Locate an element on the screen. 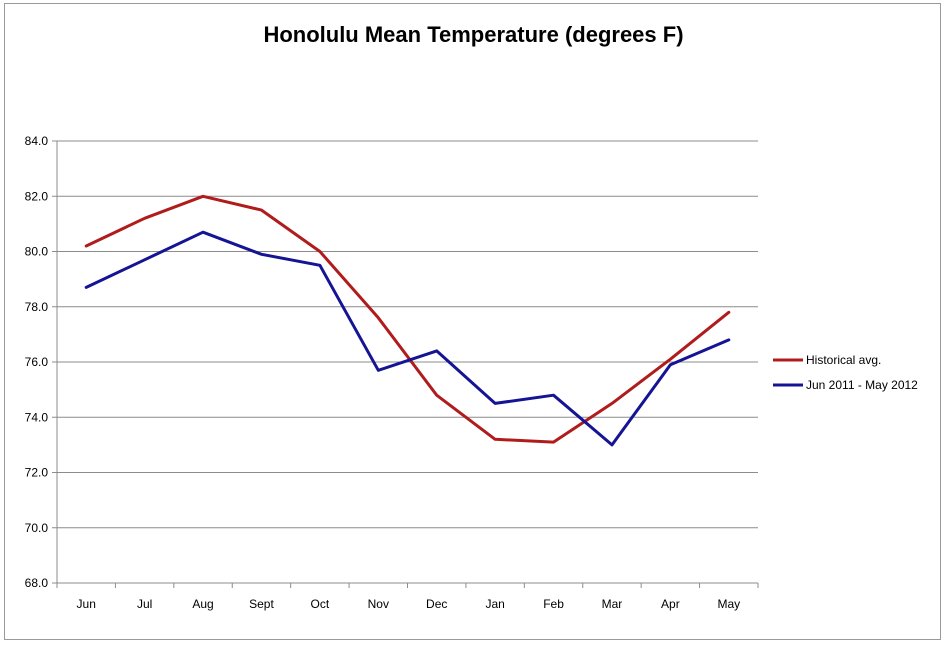 The height and width of the screenshot is (646, 947). x-tick-label: Feb is located at coordinates (553, 604).